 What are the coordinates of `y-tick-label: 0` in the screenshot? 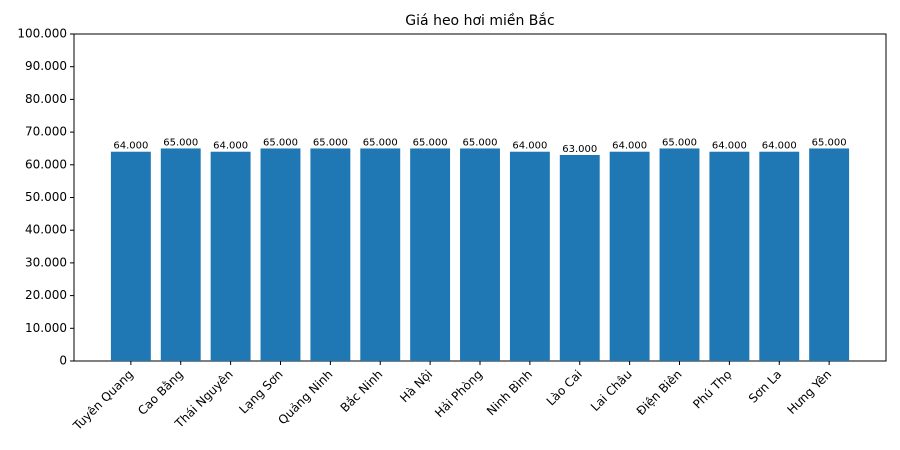 It's located at (63, 361).